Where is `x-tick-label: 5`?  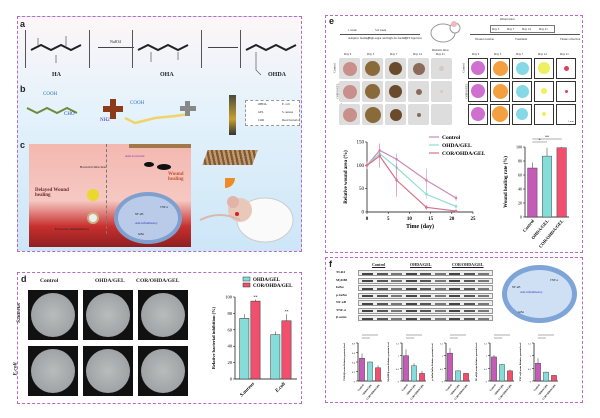
x-tick-label: 5 is located at coordinates (388, 219).